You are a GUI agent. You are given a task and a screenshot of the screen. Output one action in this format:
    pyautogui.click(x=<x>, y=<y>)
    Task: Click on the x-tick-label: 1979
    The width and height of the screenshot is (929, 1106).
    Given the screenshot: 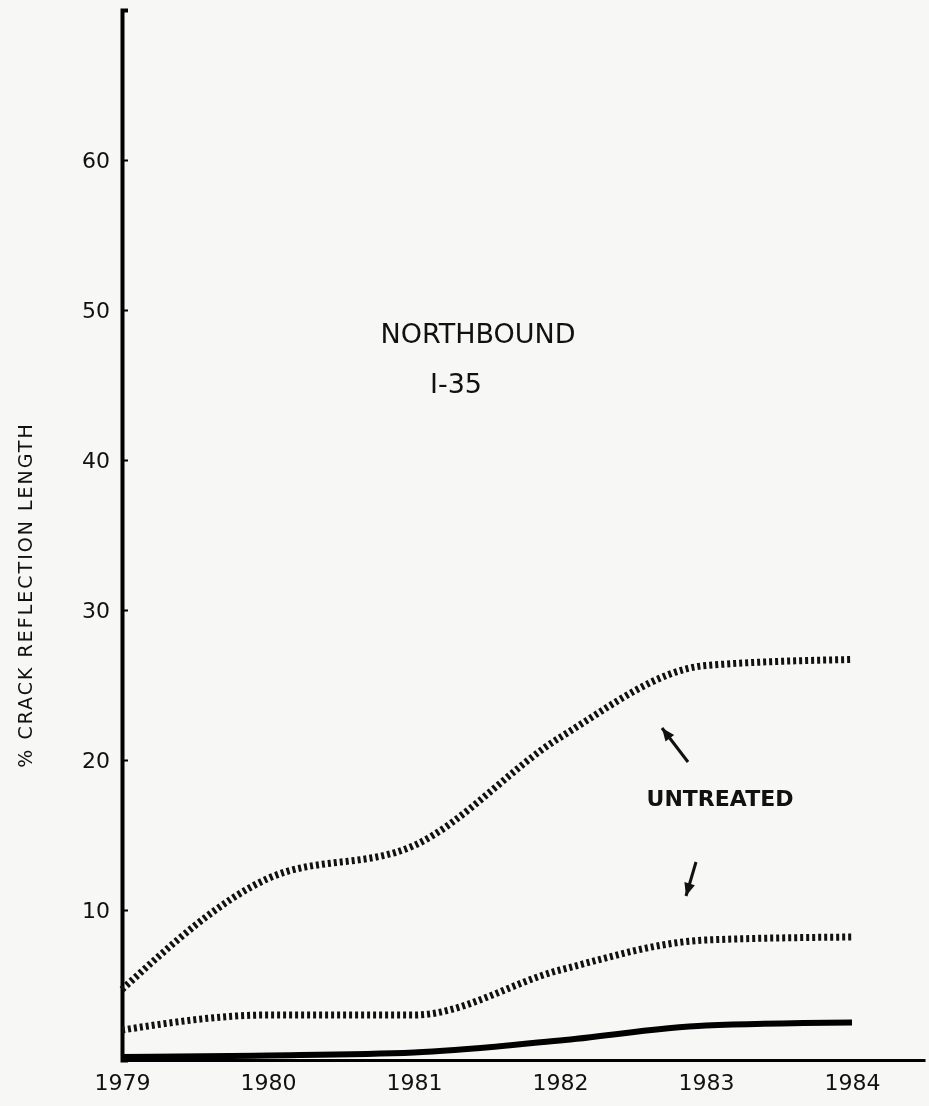 What is the action you would take?
    pyautogui.click(x=122, y=1082)
    